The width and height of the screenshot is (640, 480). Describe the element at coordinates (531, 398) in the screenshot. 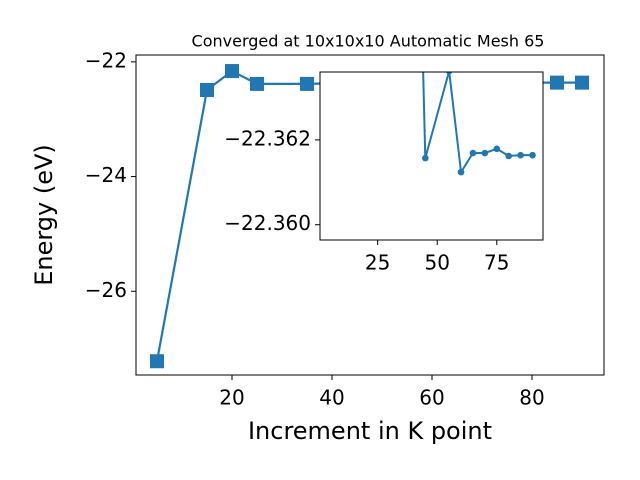

I see `x-tick-label: 80` at that location.